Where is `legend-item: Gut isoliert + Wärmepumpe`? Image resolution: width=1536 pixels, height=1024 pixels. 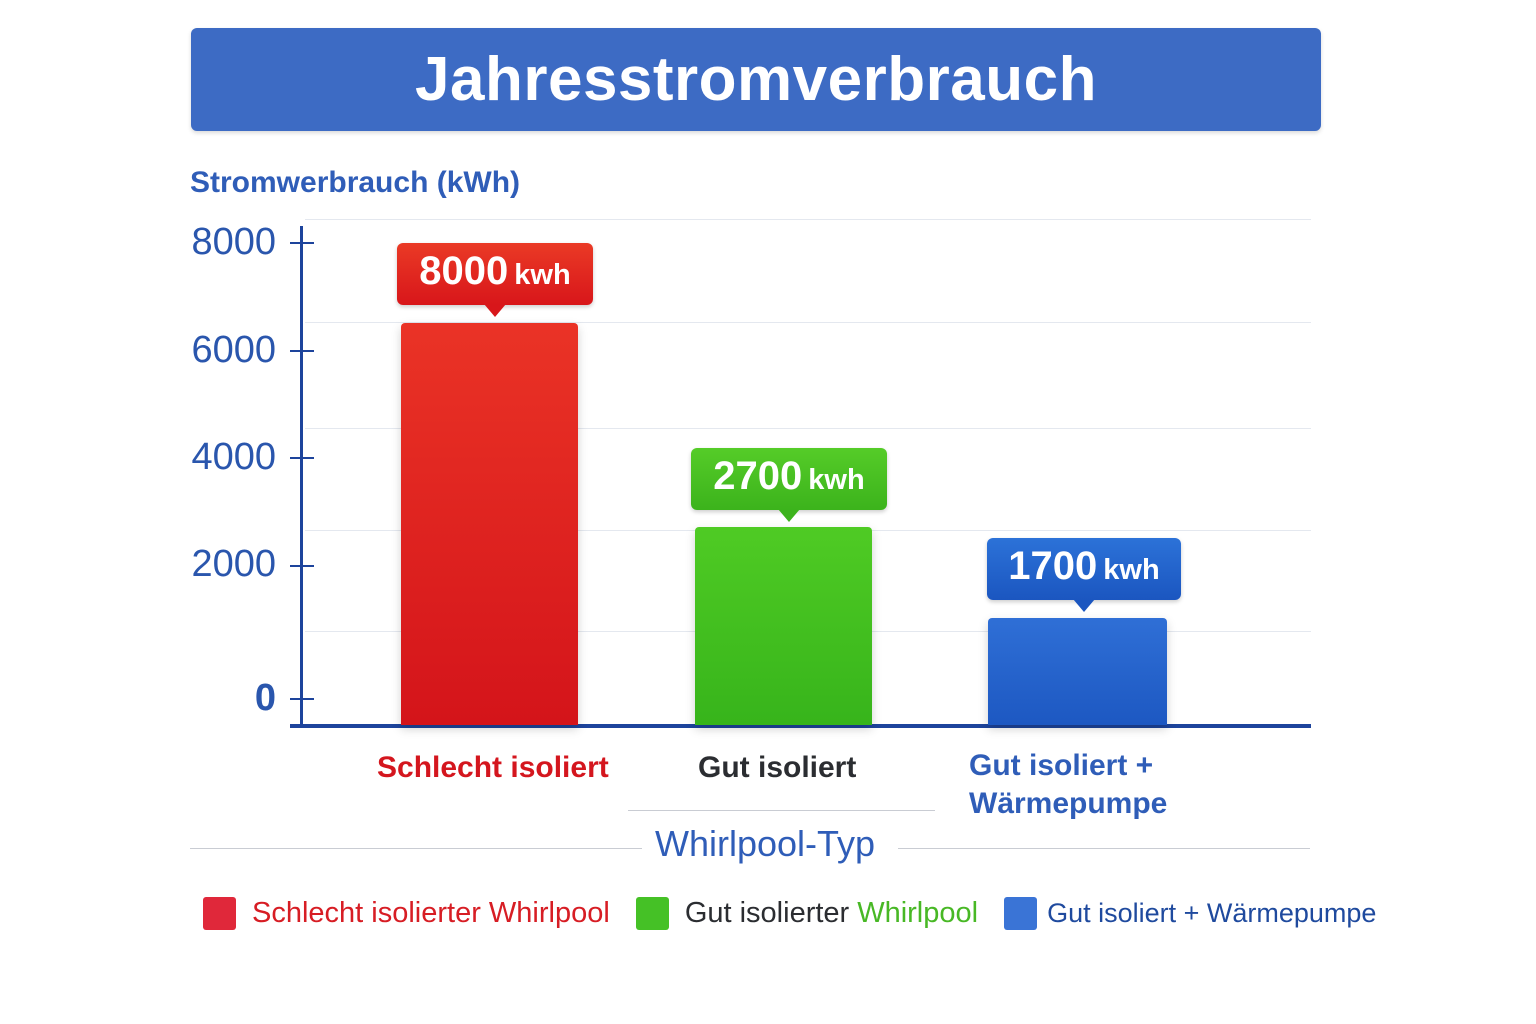
legend-item: Gut isoliert + Wärmepumpe is located at coordinates (1190, 913).